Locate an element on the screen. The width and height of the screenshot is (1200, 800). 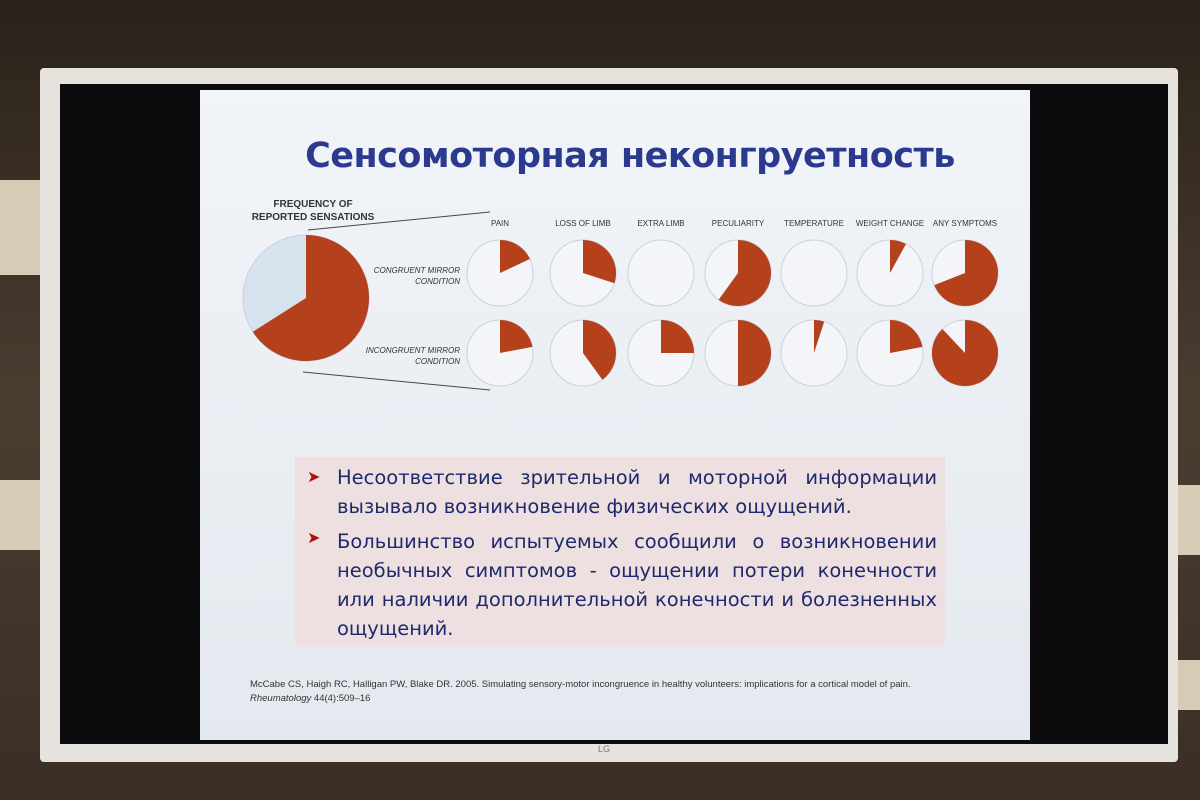
tv-logo: LG is located at coordinates (604, 749).